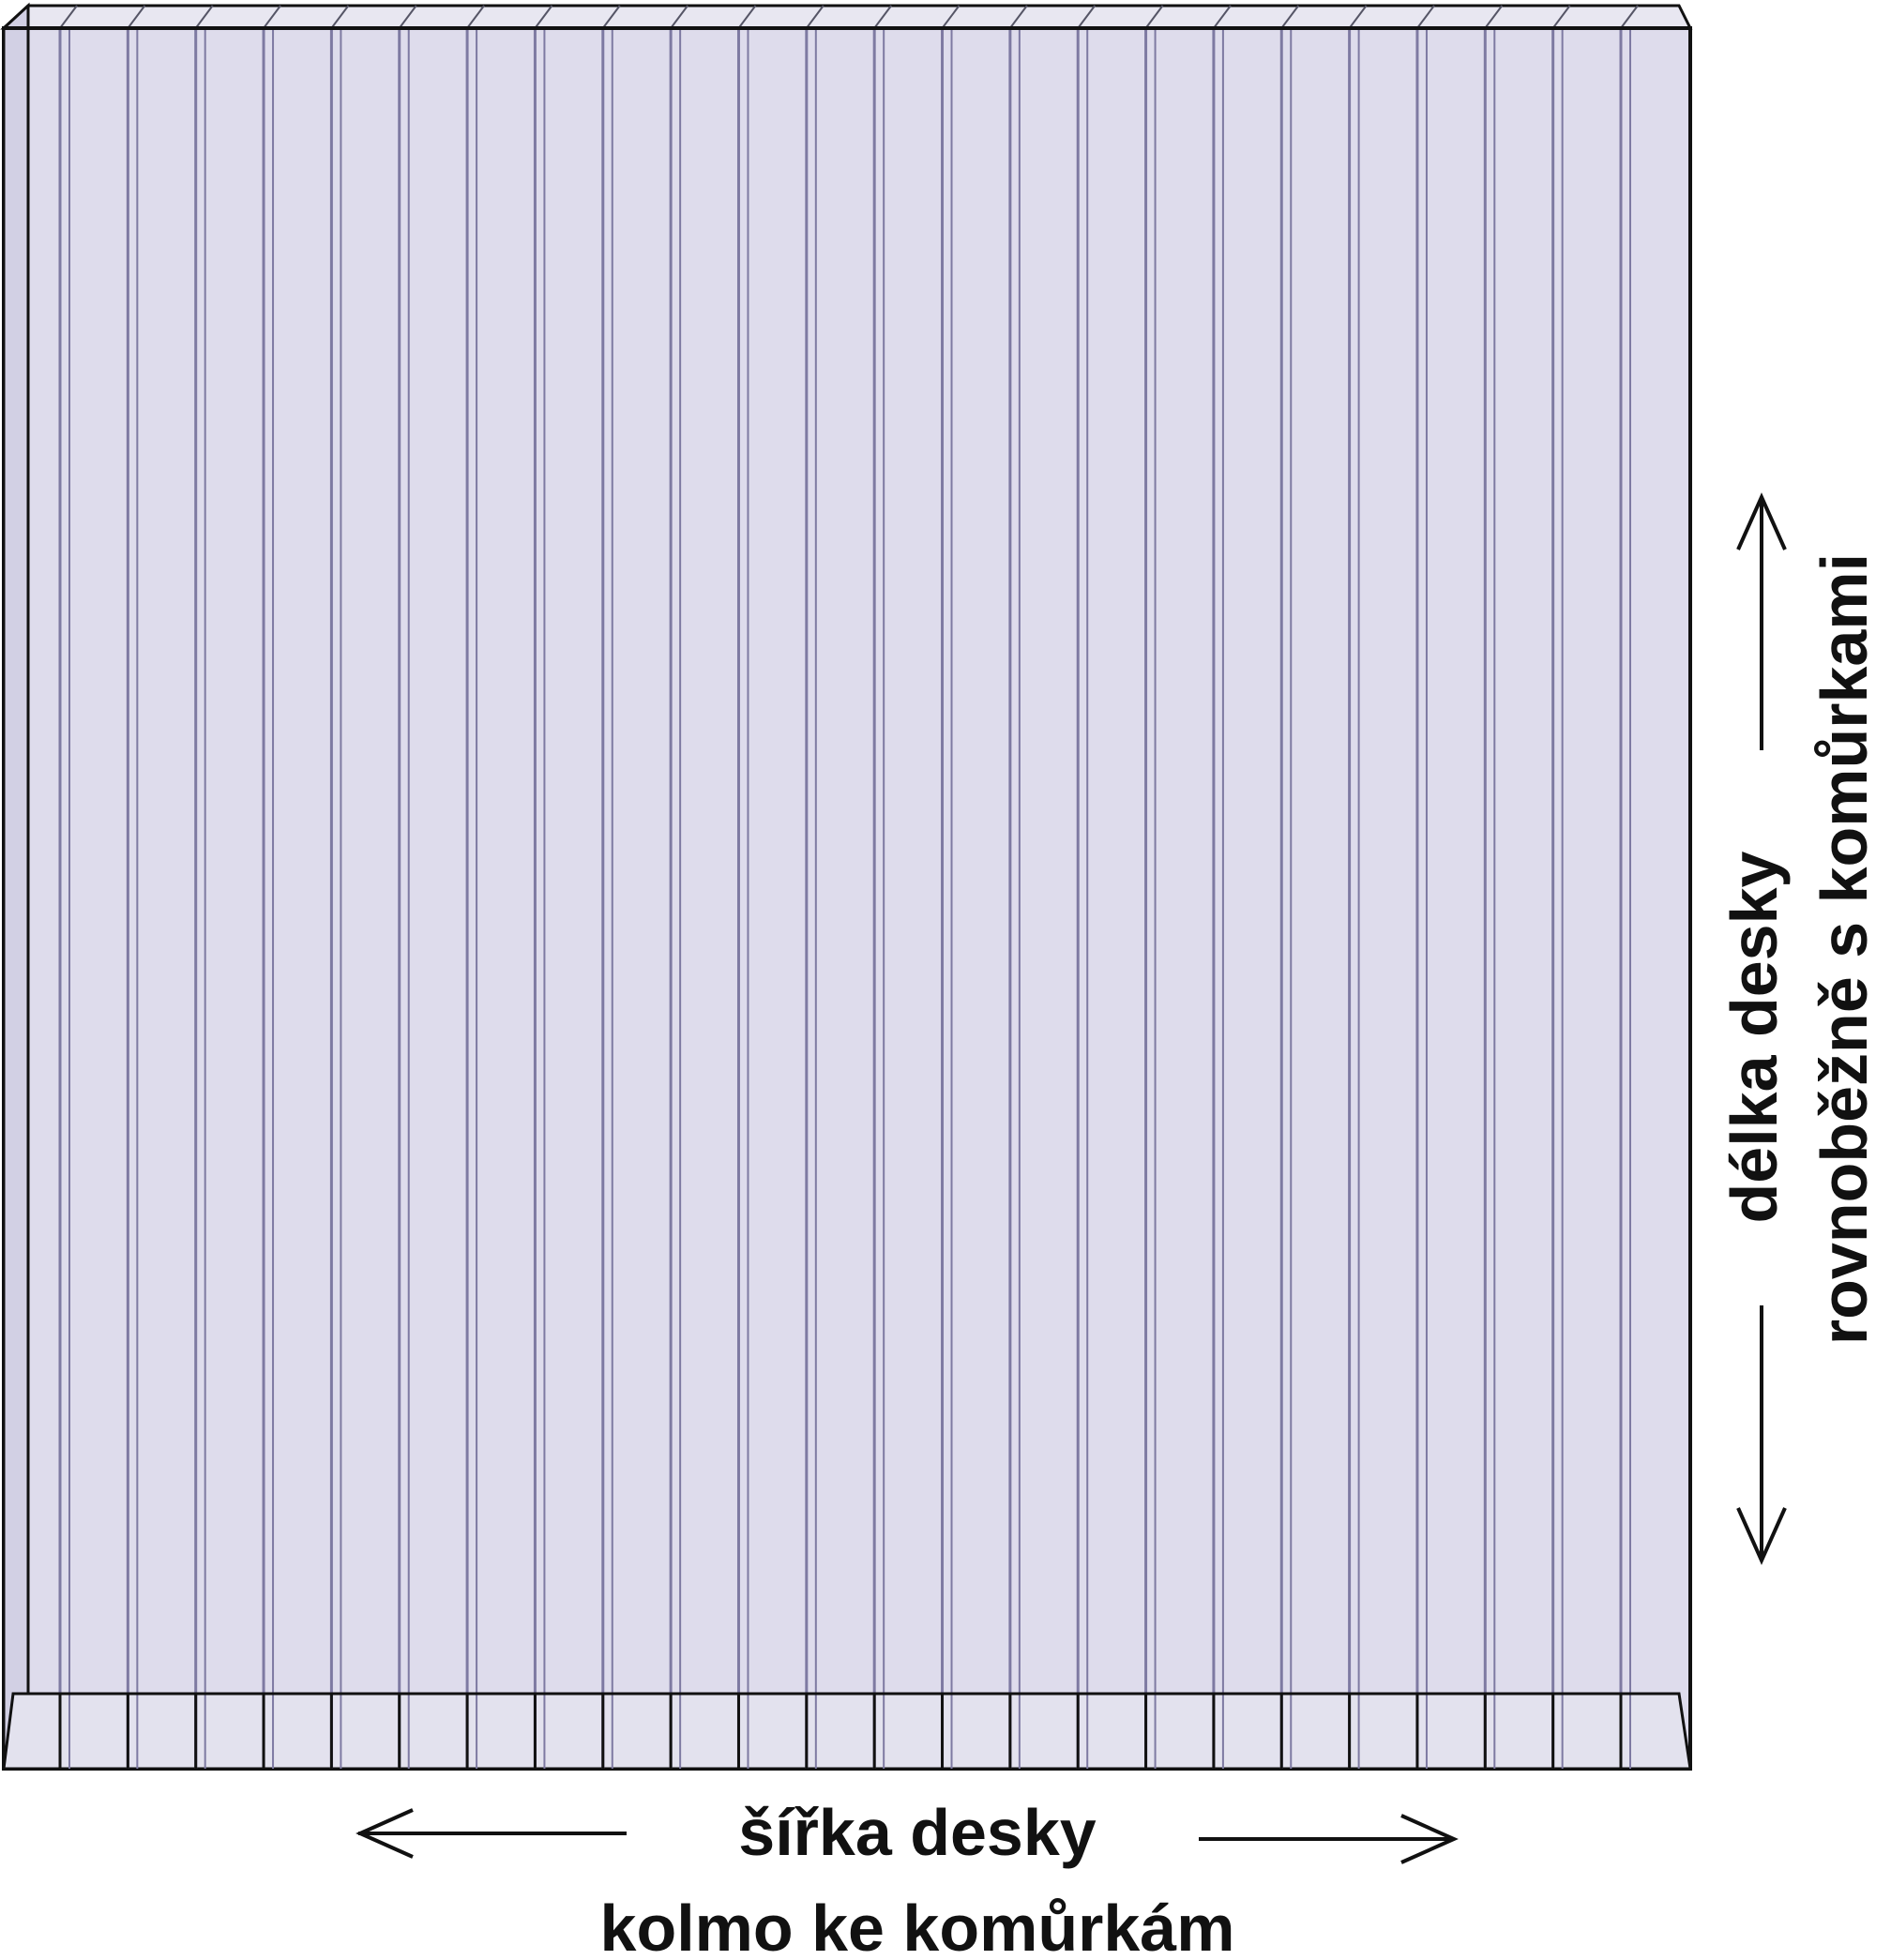  I want to click on length-arrow-down, so click(1761, 1435).